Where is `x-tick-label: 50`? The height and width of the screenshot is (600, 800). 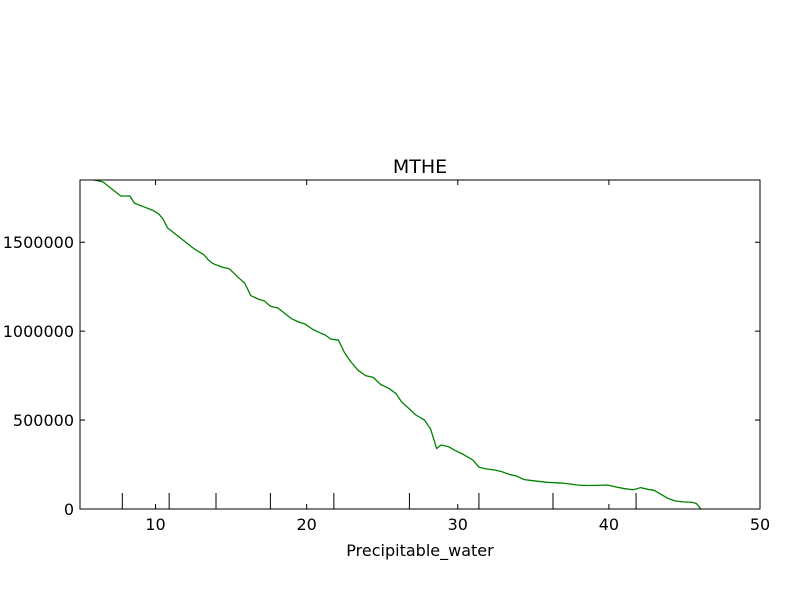 x-tick-label: 50 is located at coordinates (760, 524).